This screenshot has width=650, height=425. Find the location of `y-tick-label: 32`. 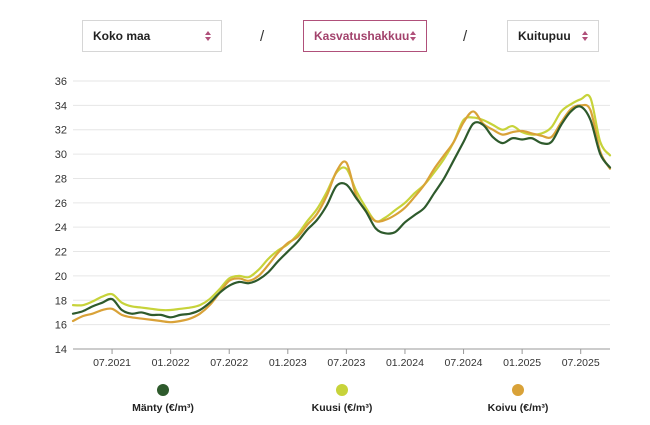

y-tick-label: 32 is located at coordinates (61, 131).